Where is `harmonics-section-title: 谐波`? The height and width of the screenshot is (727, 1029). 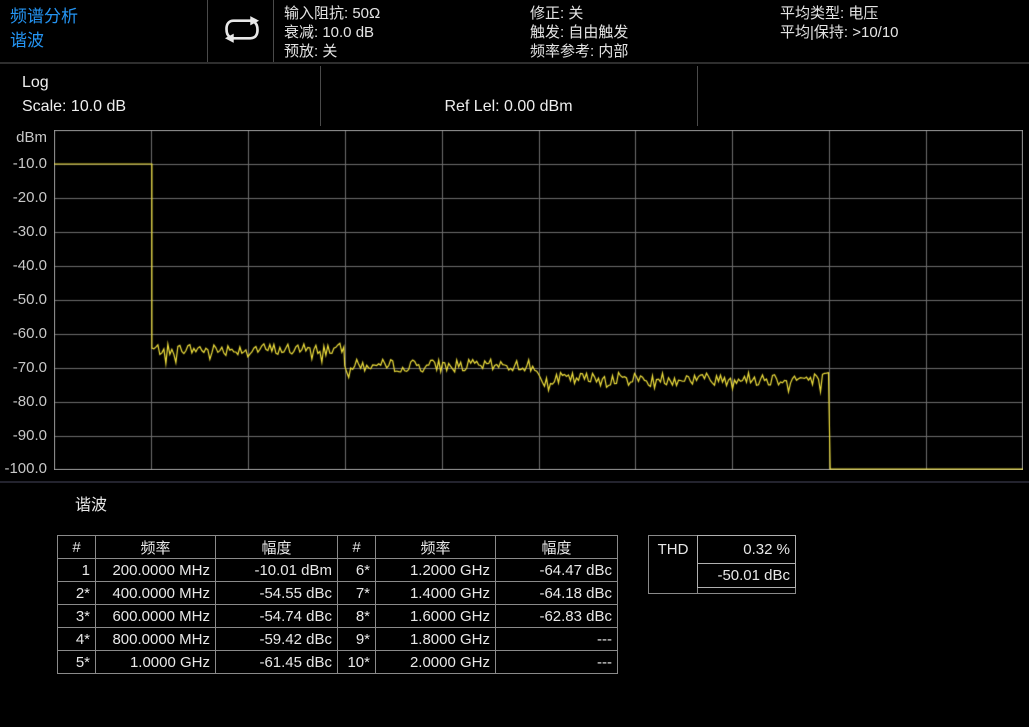 harmonics-section-title: 谐波 is located at coordinates (91, 505).